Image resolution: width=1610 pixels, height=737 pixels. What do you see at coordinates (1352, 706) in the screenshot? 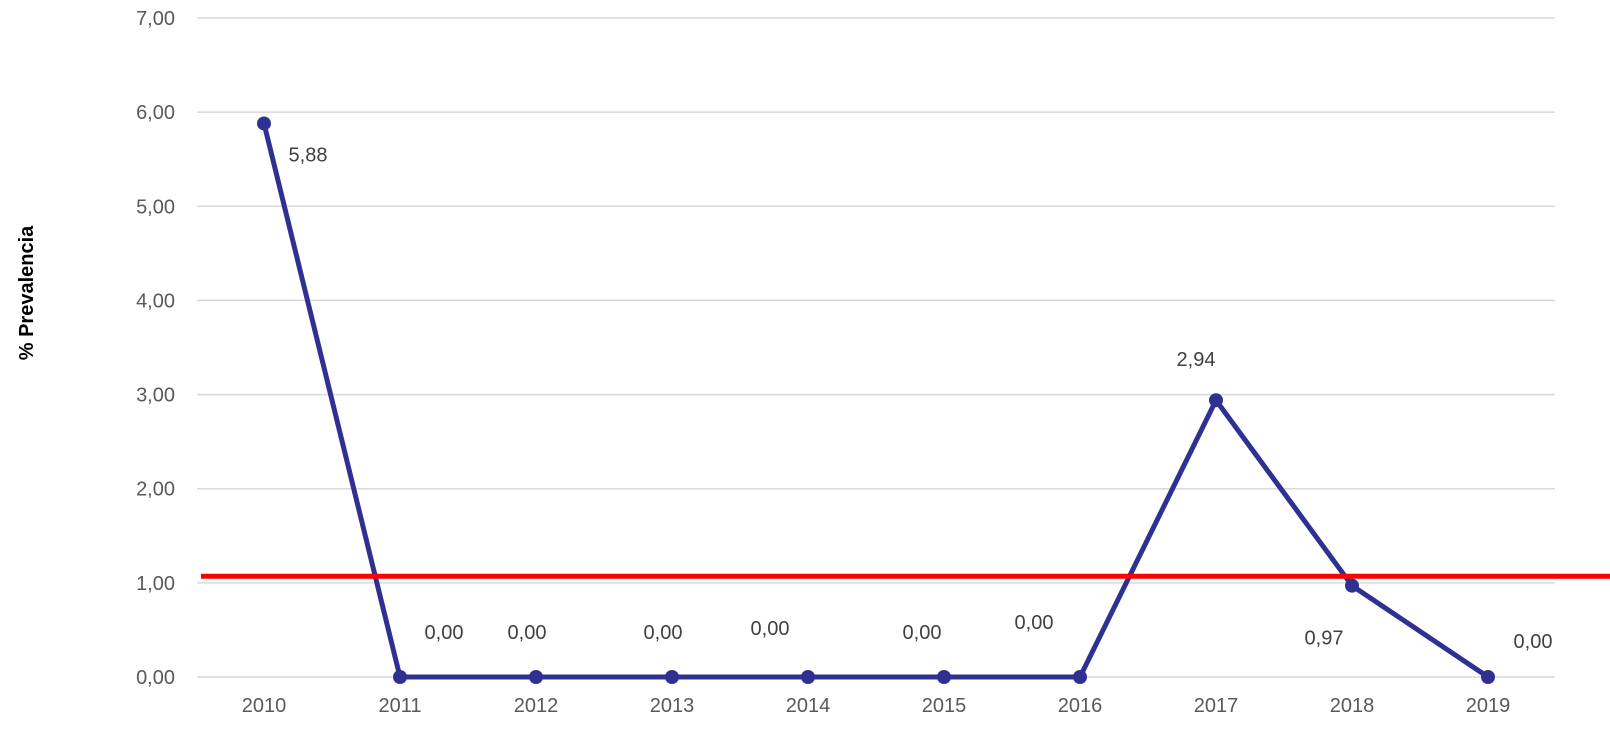
I see `x-tick-label: 2018` at bounding box center [1352, 706].